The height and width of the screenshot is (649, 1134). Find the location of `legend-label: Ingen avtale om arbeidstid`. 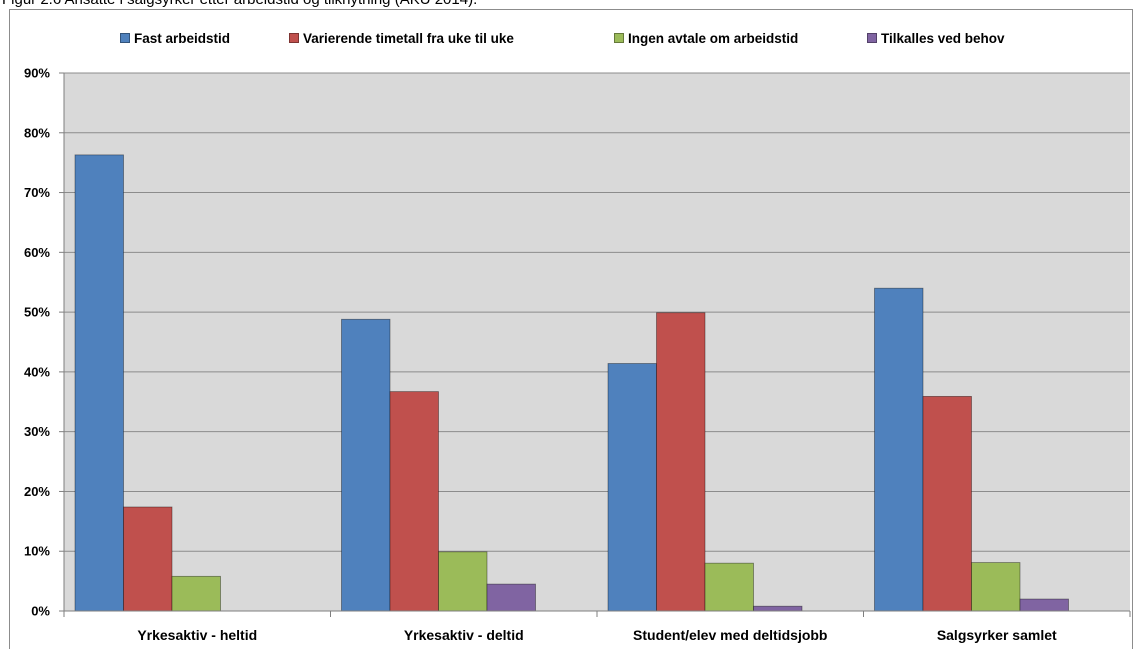

legend-label: Ingen avtale om arbeidstid is located at coordinates (713, 38).